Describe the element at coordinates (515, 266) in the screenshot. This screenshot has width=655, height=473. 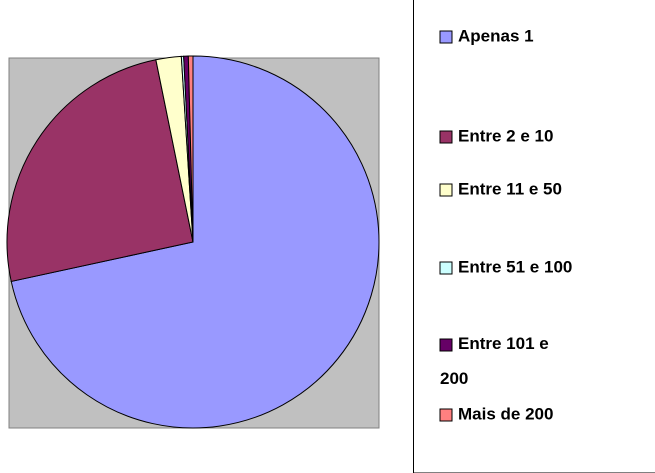
I see `legend-label: Entre 51 e 100` at that location.